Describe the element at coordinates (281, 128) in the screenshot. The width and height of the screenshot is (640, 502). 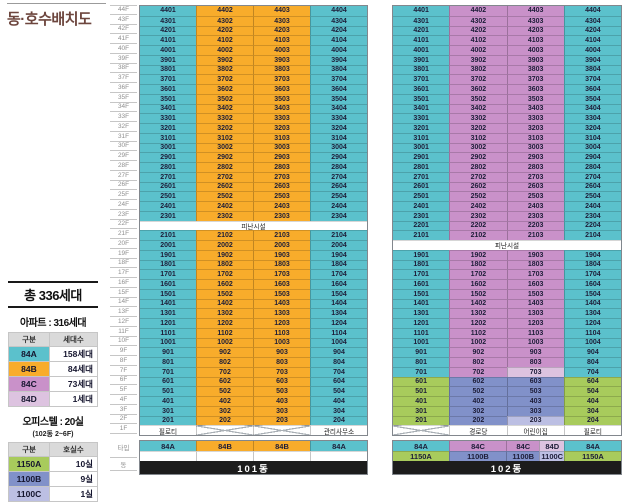
I see `unit-cell: 3203` at that location.